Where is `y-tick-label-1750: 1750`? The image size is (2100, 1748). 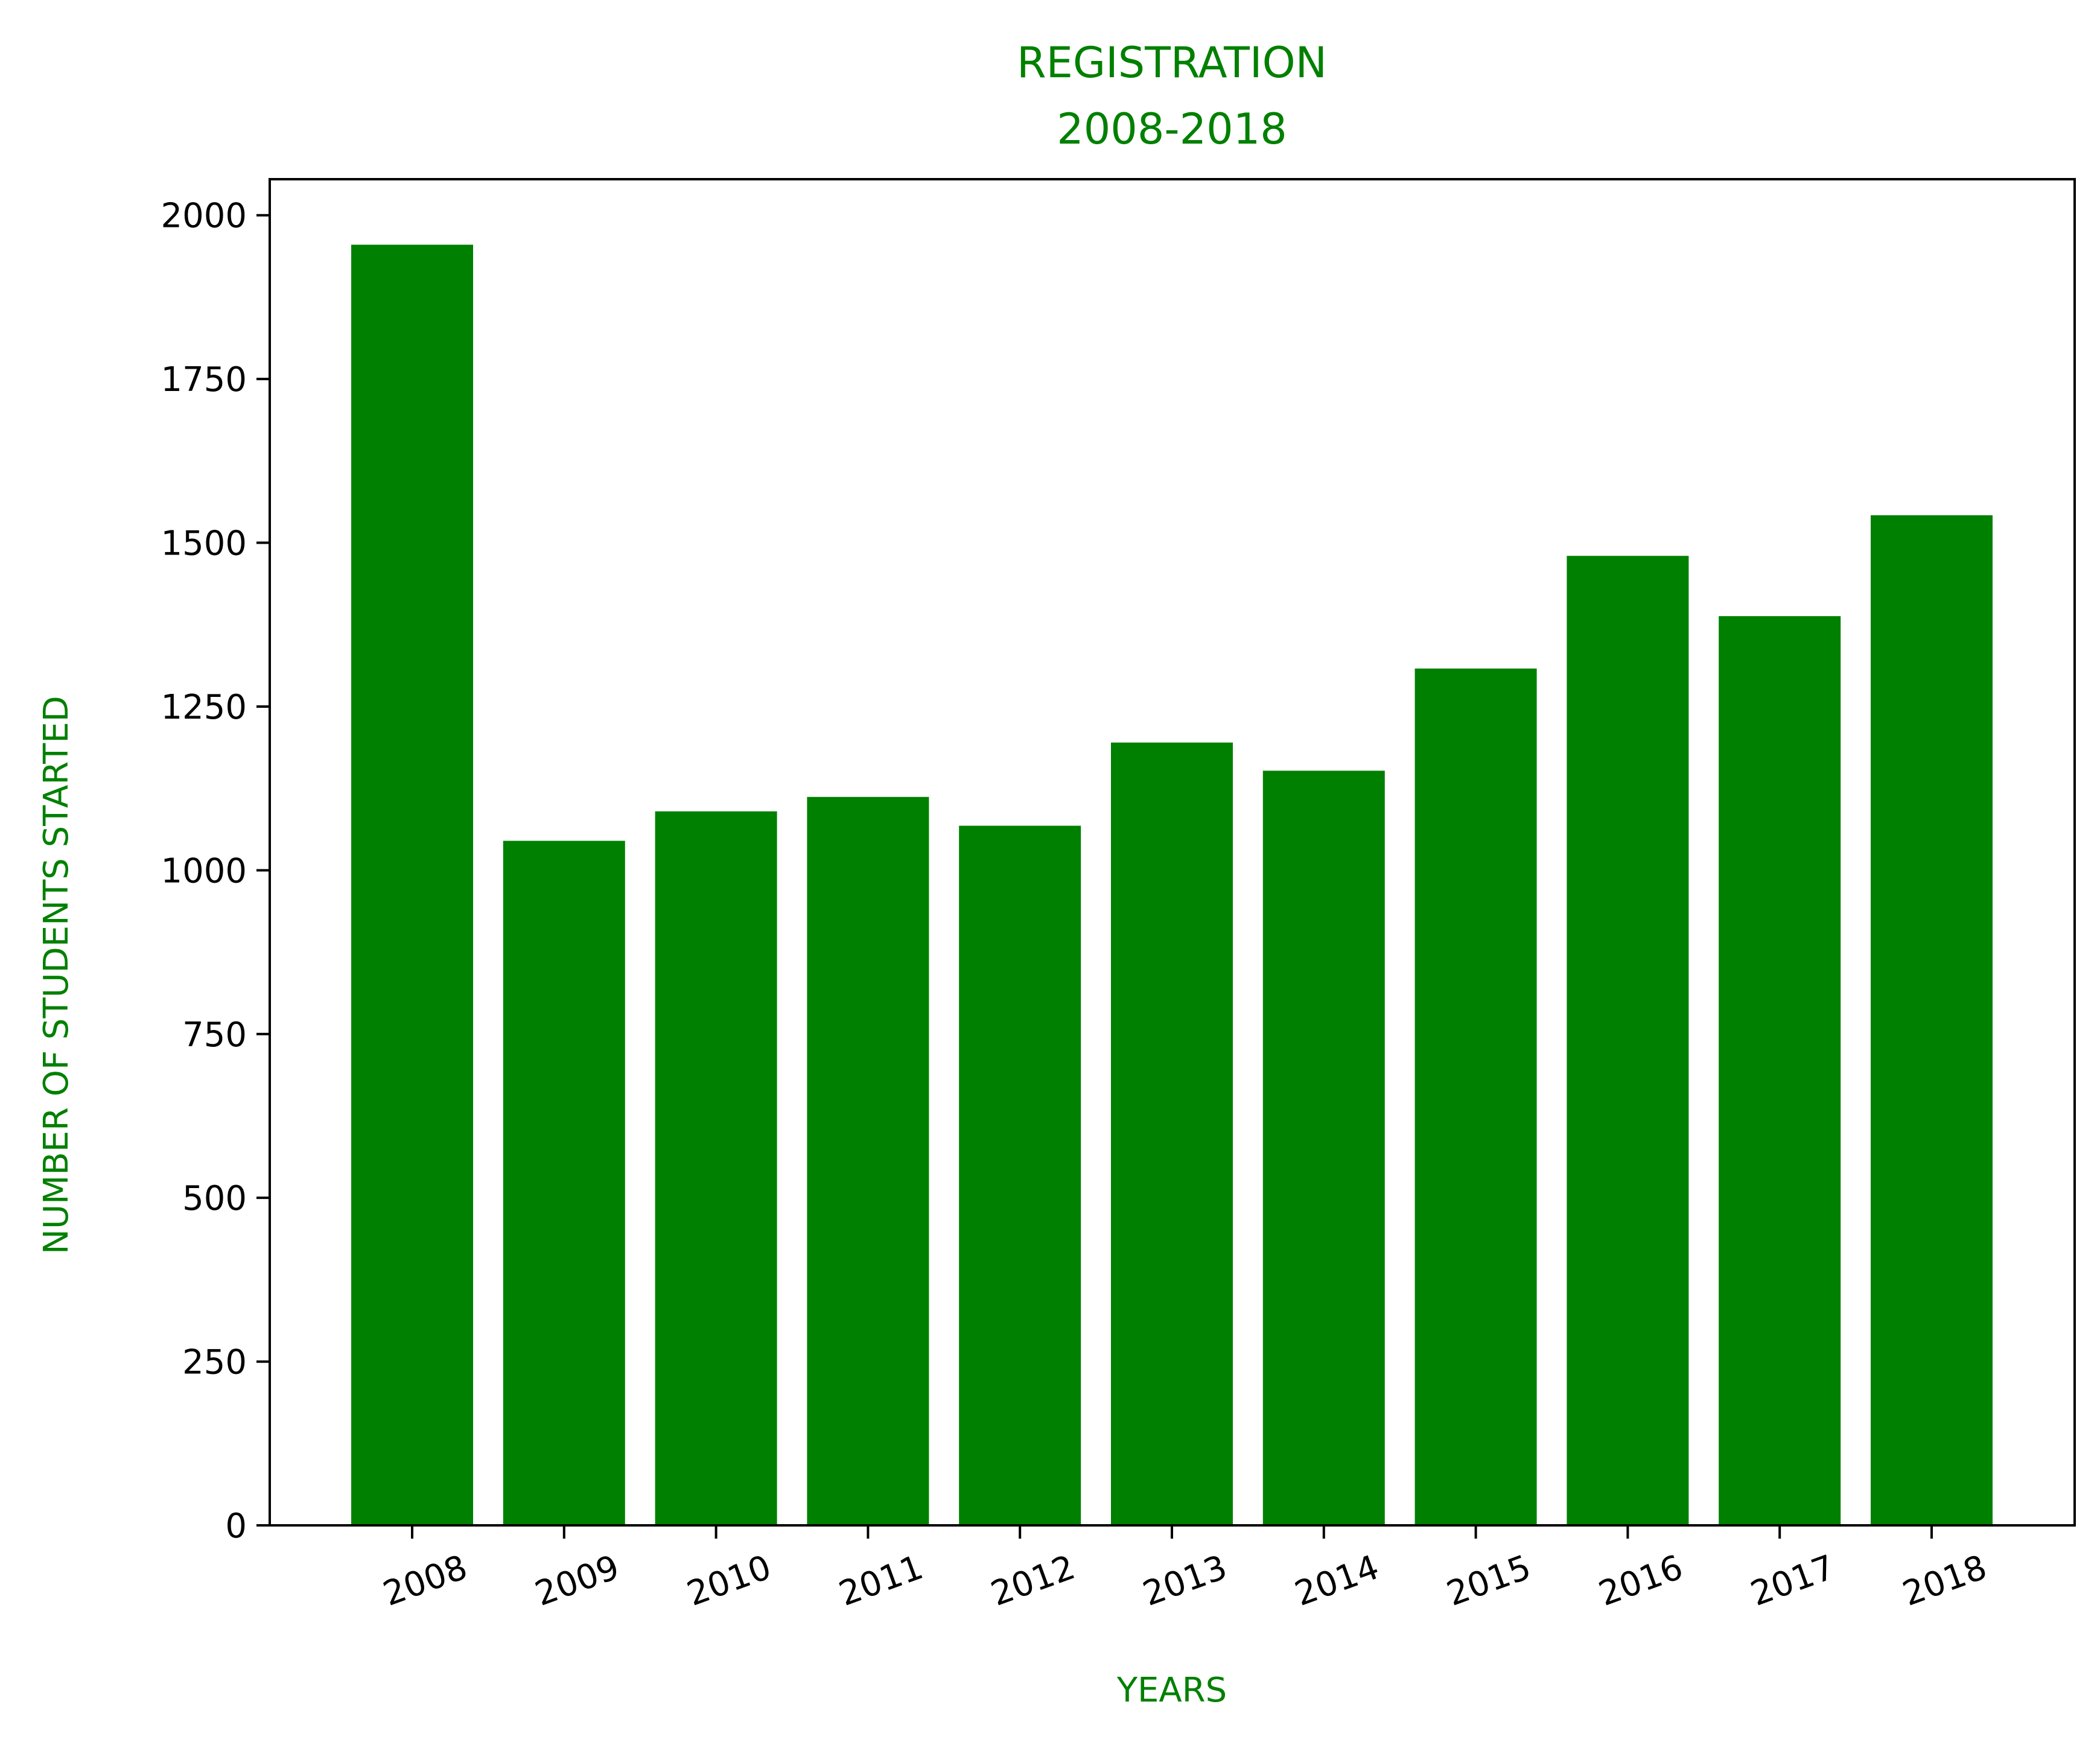 y-tick-label-1750: 1750 is located at coordinates (204, 379).